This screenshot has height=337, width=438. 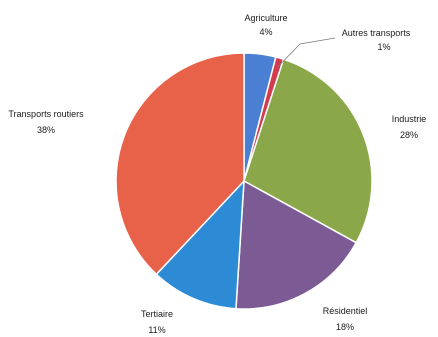 I want to click on leader-lines, so click(x=306, y=53).